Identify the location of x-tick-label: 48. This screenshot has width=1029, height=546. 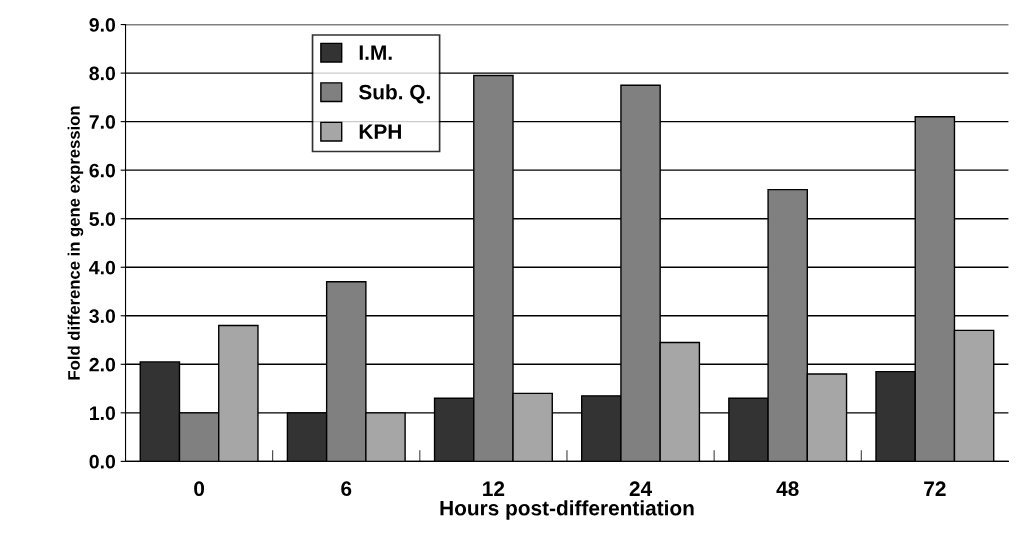
(787, 489).